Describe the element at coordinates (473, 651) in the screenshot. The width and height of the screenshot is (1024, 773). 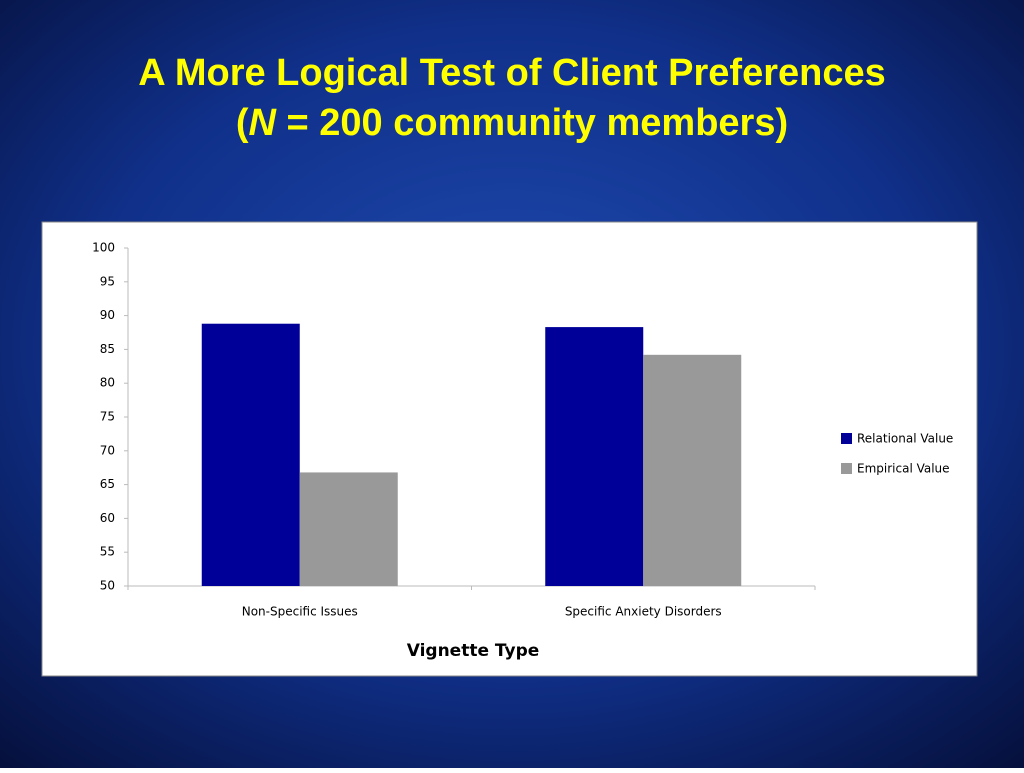
I see `x-axis-title: Vignette Type` at that location.